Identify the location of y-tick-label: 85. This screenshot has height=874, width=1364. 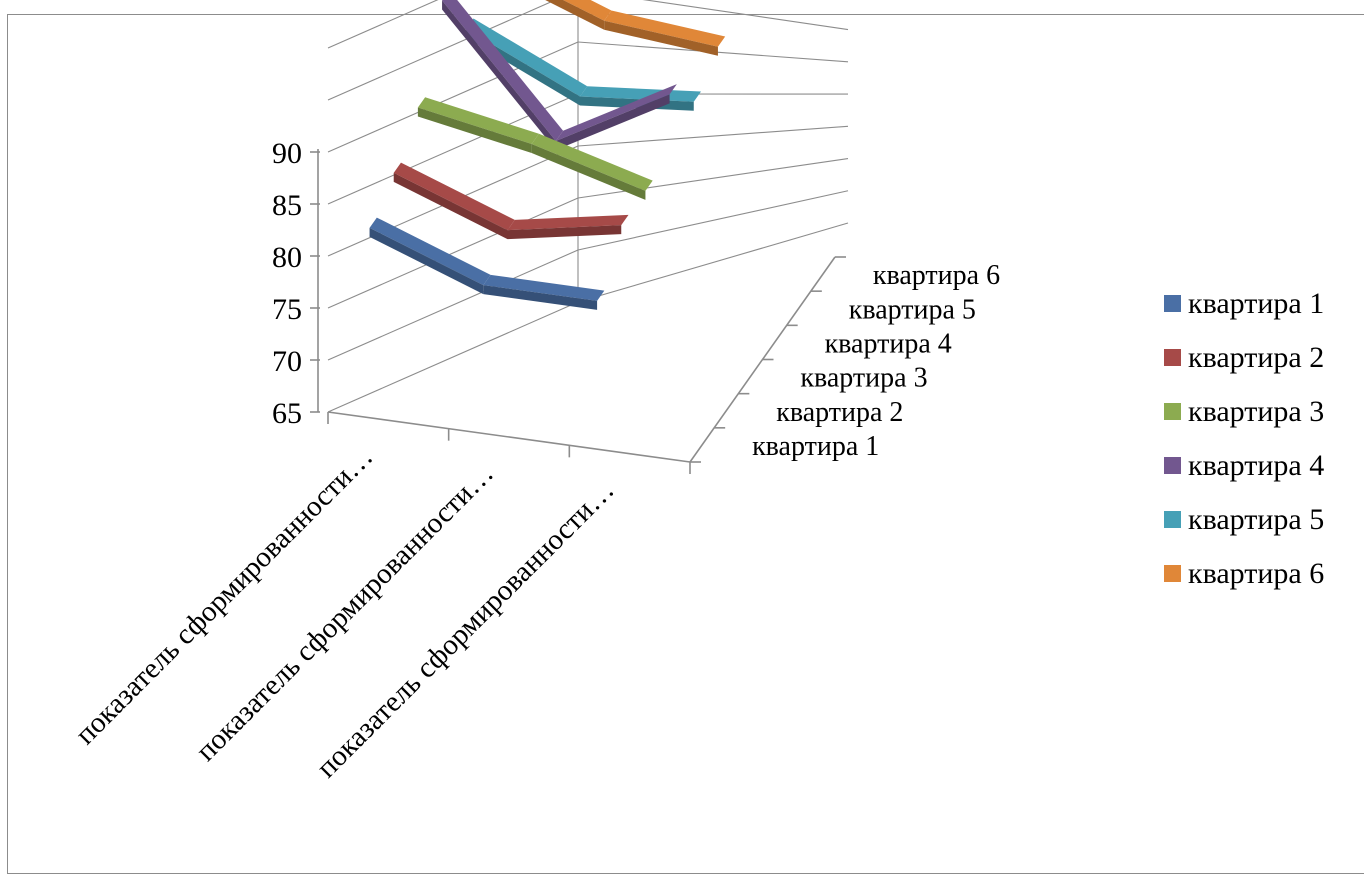
(287, 205).